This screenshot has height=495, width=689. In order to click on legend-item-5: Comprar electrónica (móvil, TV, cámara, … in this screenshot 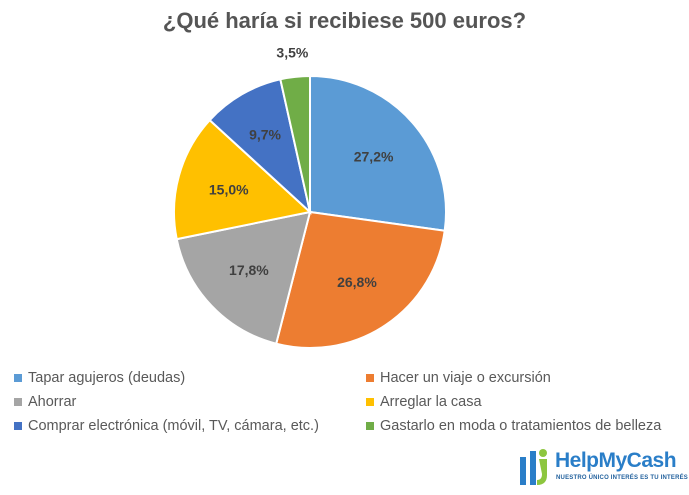, I will do `click(190, 426)`.